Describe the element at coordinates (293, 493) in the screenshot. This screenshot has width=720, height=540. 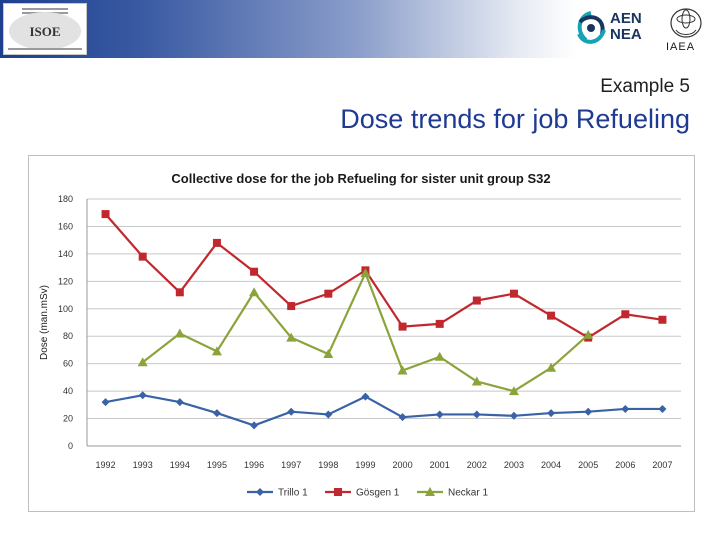
I see `legend-entry: Trillo 1` at that location.